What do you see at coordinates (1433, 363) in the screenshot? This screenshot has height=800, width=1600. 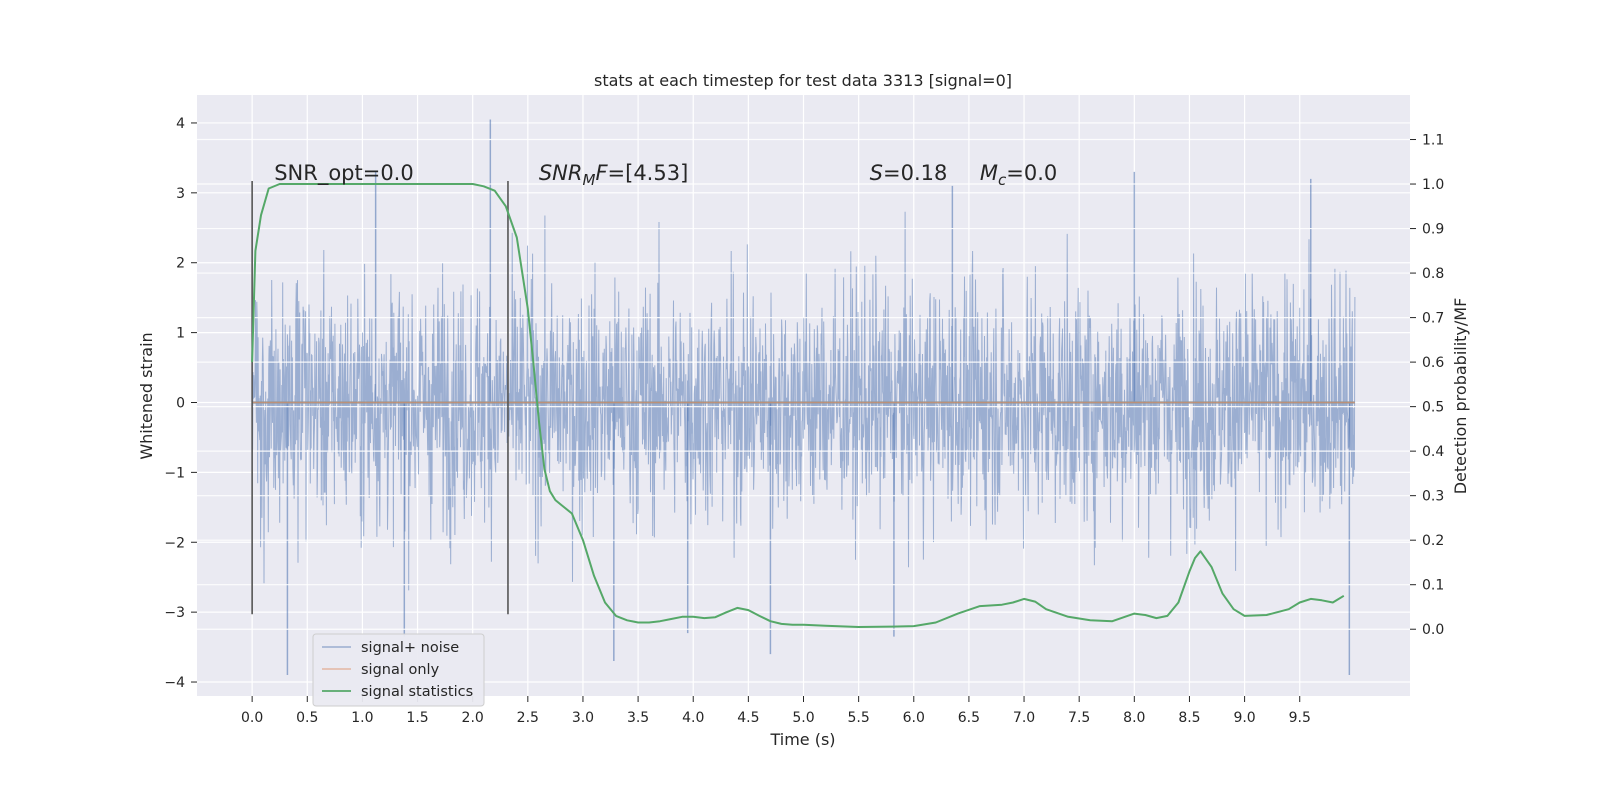 I see `y2-tick-label: 0.6` at bounding box center [1433, 363].